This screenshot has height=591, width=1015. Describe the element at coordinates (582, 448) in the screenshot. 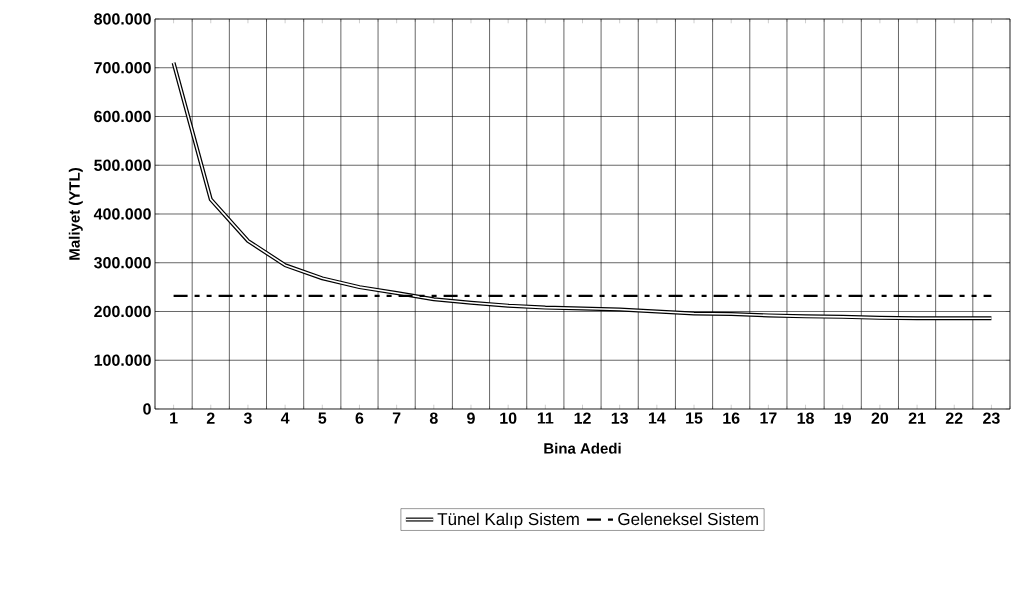

I see `x-axis-title: Bina Adedi` at that location.